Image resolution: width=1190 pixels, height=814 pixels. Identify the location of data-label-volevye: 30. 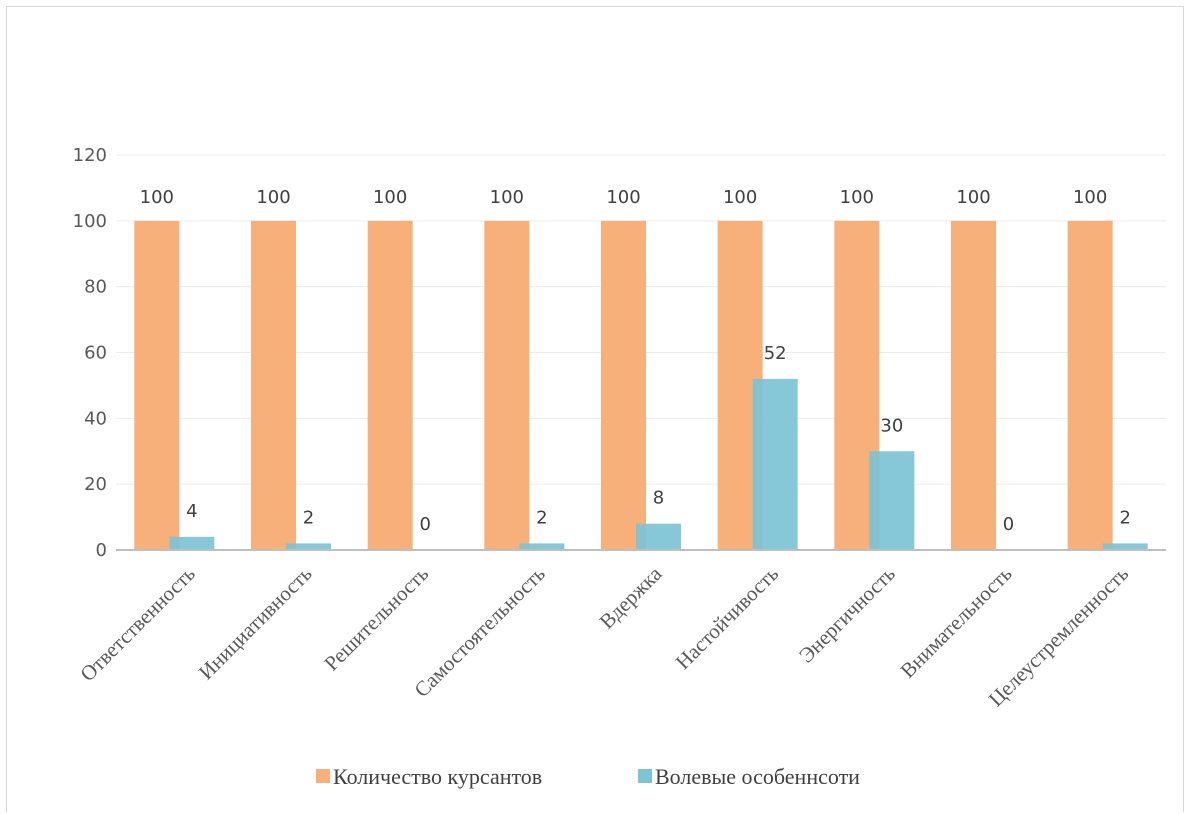
(891, 425).